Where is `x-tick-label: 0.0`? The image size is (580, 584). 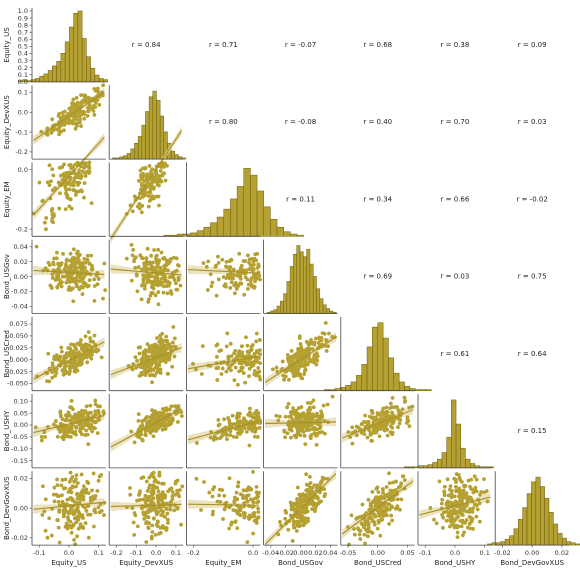
x-tick-label: 0.0 is located at coordinates (69, 553).